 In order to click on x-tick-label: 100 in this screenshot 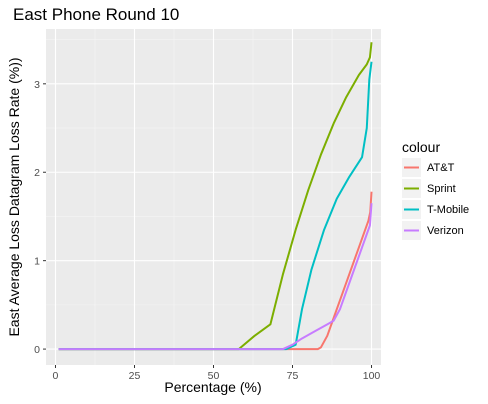, I will do `click(372, 376)`.